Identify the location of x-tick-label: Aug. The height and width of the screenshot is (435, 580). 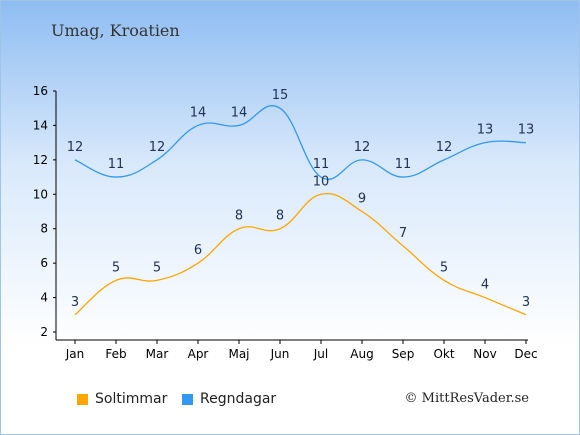
(361, 354).